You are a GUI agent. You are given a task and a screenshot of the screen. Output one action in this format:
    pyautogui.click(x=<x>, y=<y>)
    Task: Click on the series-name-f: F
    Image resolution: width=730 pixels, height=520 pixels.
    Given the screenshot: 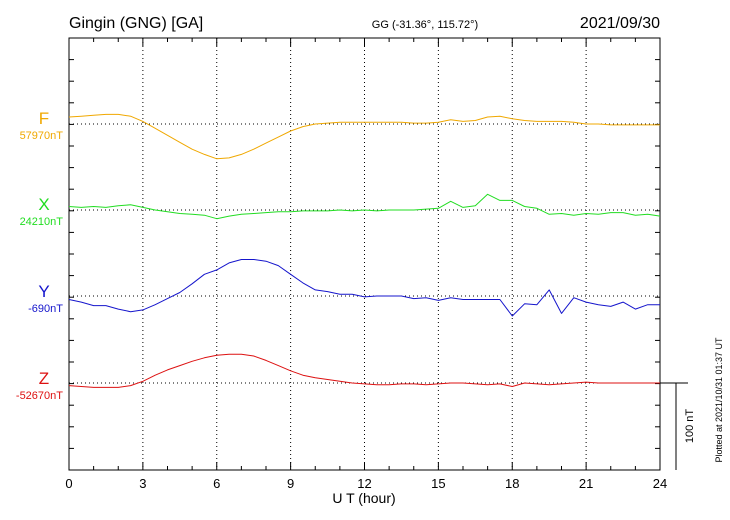 What is the action you would take?
    pyautogui.click(x=44, y=118)
    